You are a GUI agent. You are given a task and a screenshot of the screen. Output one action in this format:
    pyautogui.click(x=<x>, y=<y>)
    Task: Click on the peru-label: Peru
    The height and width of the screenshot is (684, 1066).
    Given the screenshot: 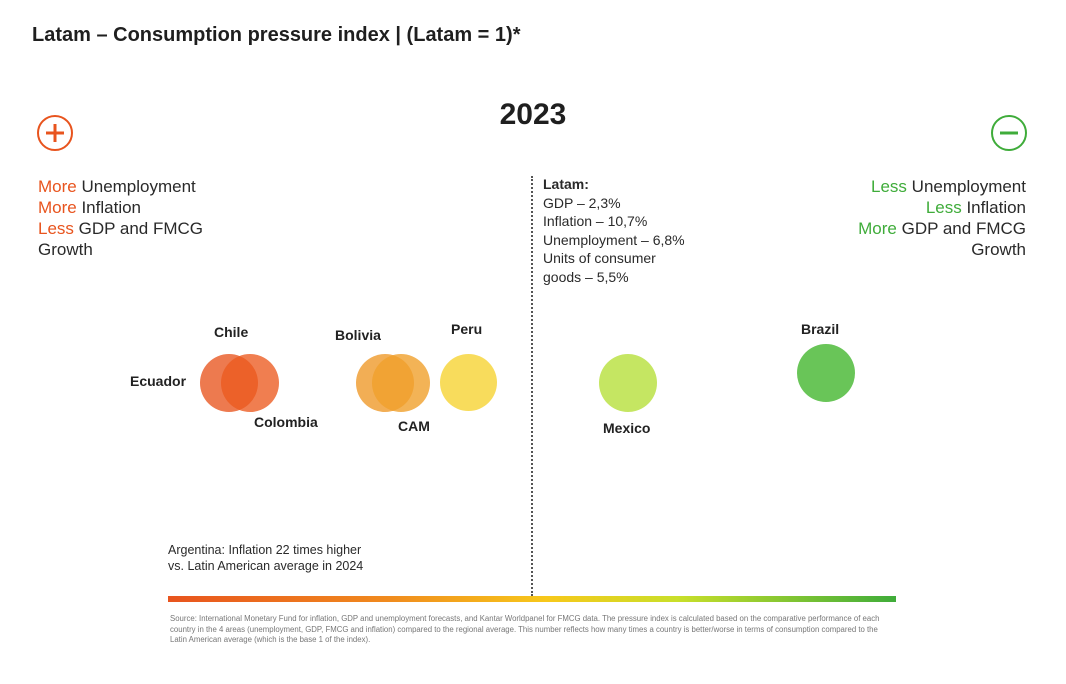 What is the action you would take?
    pyautogui.click(x=467, y=329)
    